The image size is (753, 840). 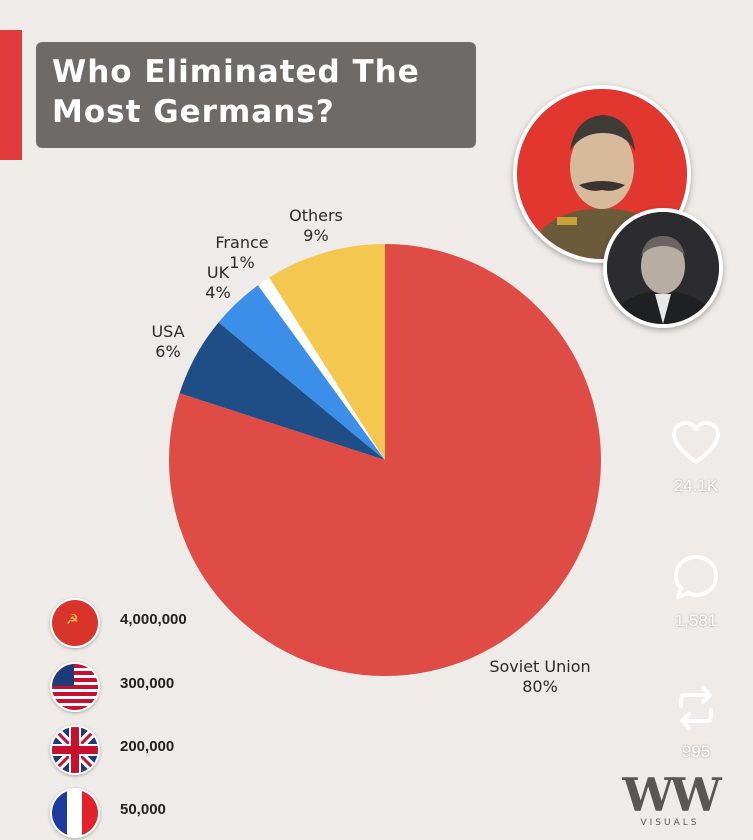 What do you see at coordinates (236, 72) in the screenshot?
I see `title-line-1: Who Eliminated The` at bounding box center [236, 72].